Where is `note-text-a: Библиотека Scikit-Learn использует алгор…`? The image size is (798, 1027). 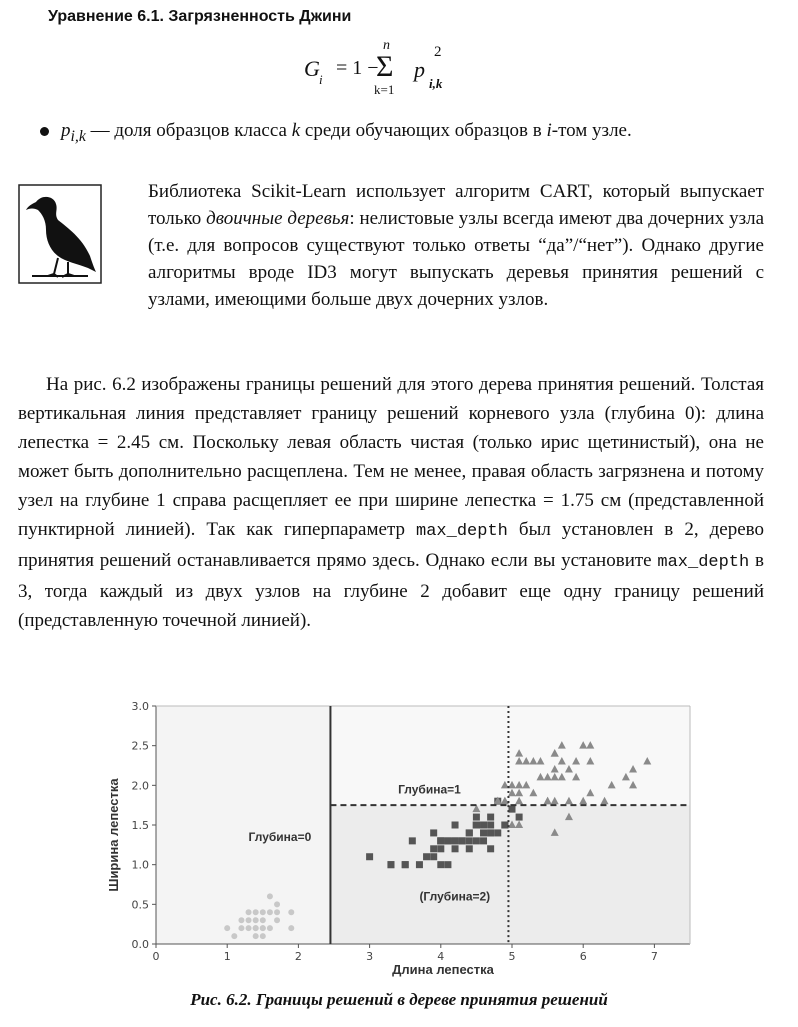
note-text-a: Библиотека Scikit-Learn использует алгор… is located at coordinates (456, 205).